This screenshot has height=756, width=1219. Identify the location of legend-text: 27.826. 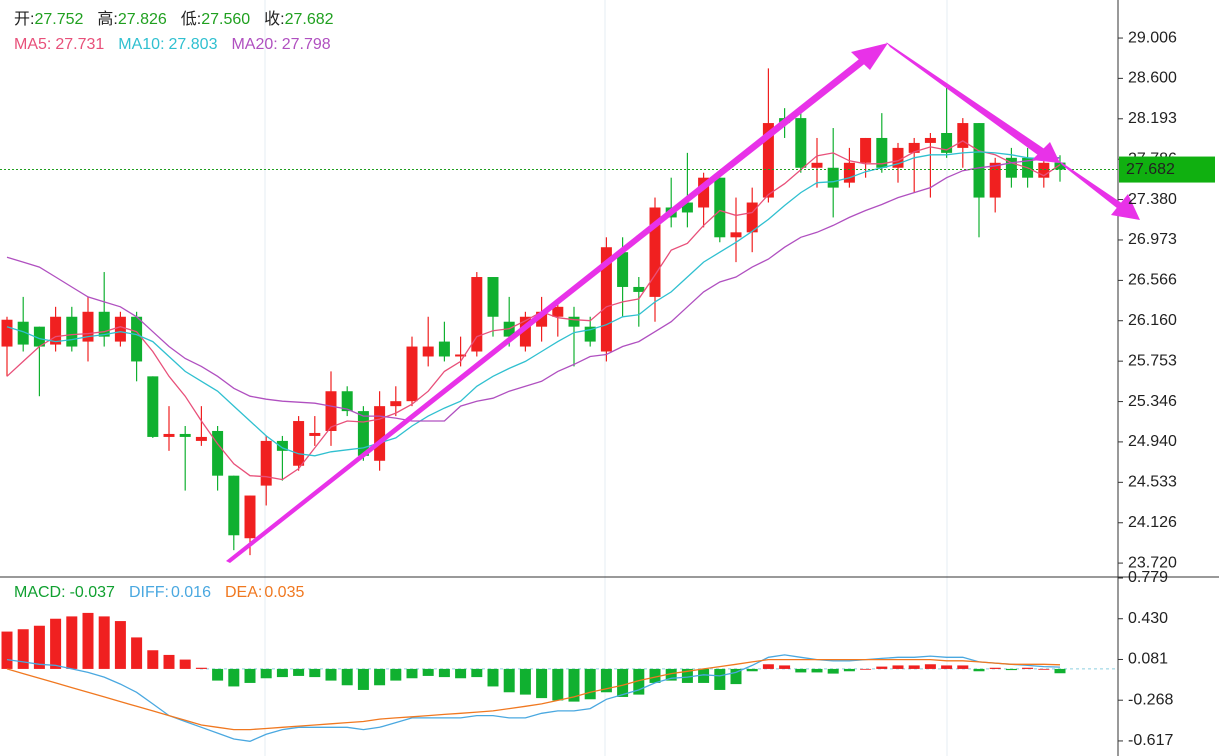
(142, 19).